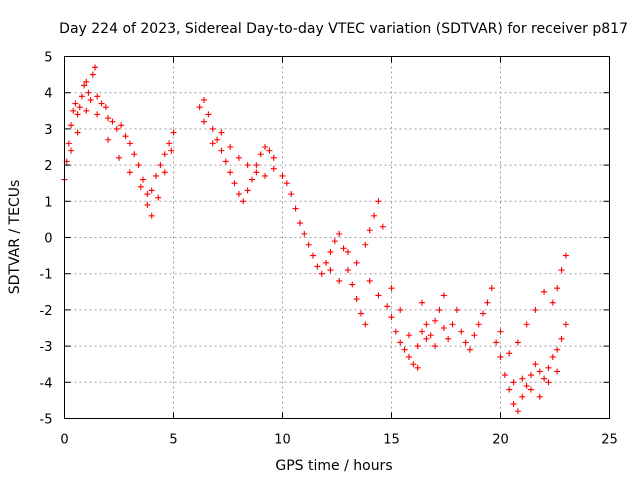 This screenshot has height=480, width=640. I want to click on y-tick-label: 4, so click(48, 94).